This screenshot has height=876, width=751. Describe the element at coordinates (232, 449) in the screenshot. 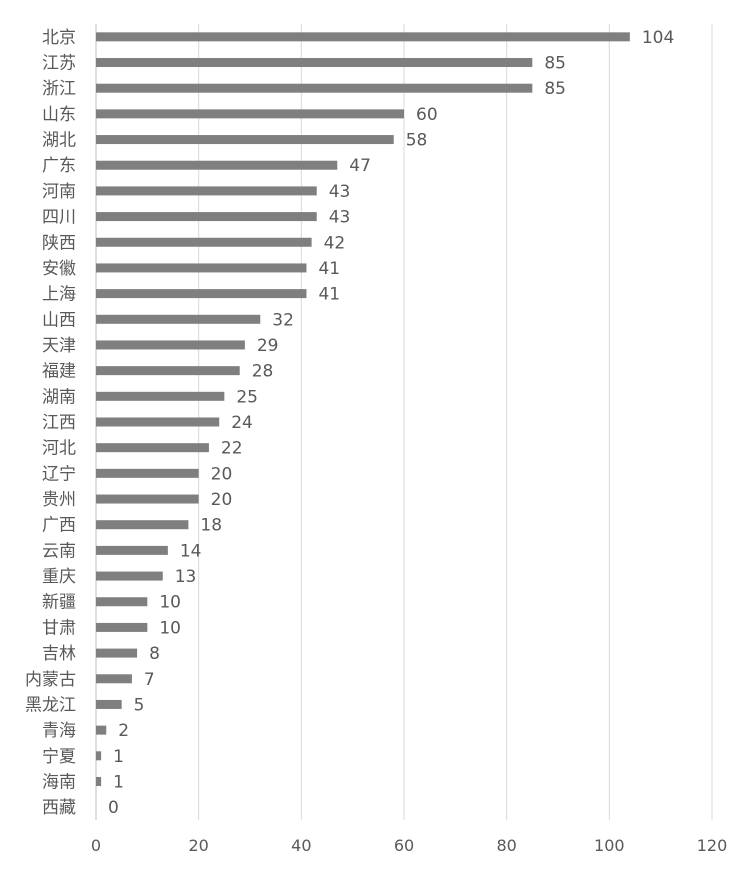

I see `data-label: 22` at that location.